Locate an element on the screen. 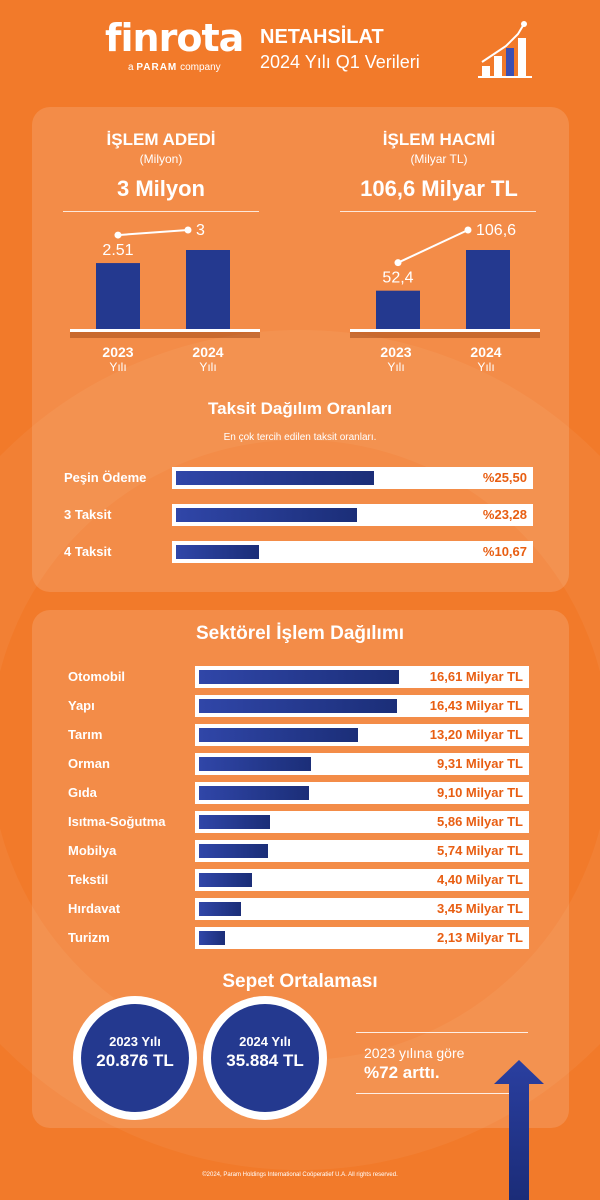 This screenshot has width=600, height=1200. value-label-2024: 3 is located at coordinates (200, 230).